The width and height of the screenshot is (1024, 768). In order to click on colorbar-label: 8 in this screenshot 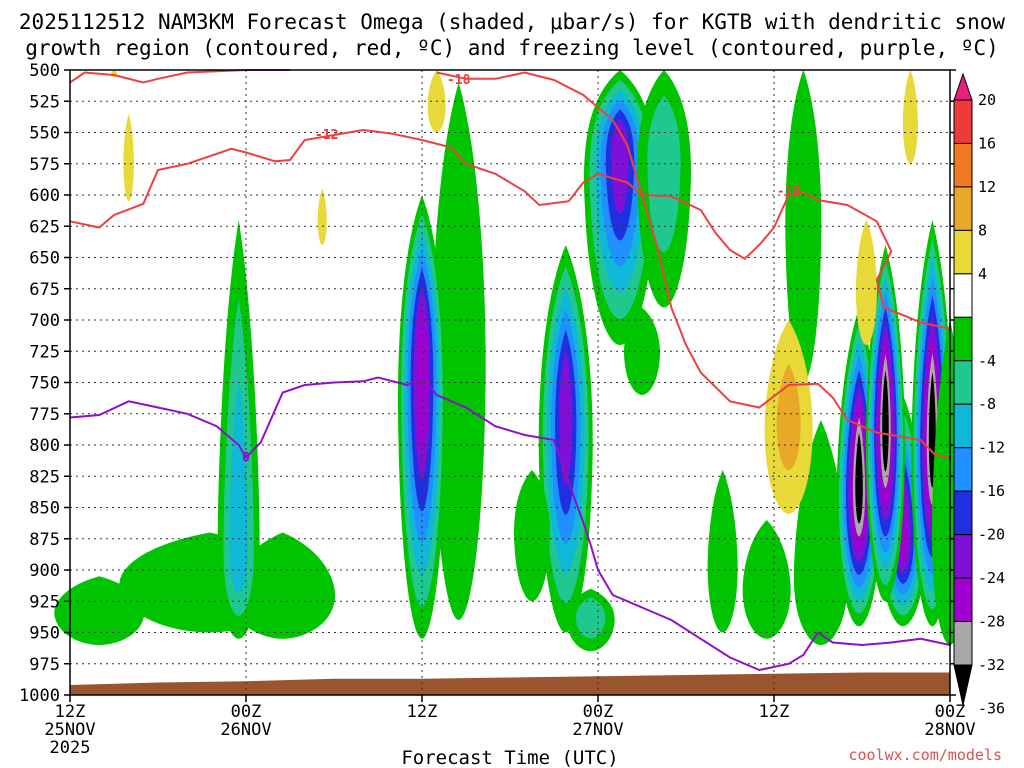, I will do `click(982, 230)`.